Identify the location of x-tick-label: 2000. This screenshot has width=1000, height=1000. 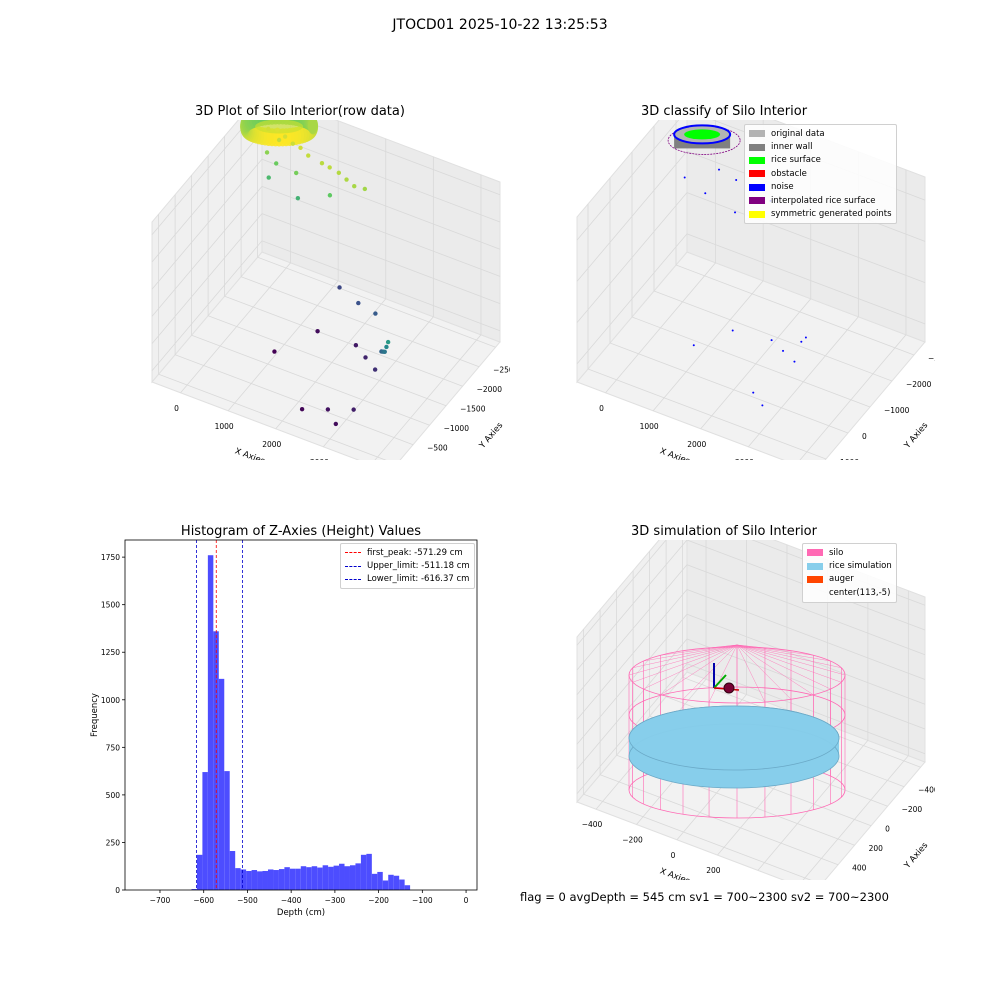
(271, 444).